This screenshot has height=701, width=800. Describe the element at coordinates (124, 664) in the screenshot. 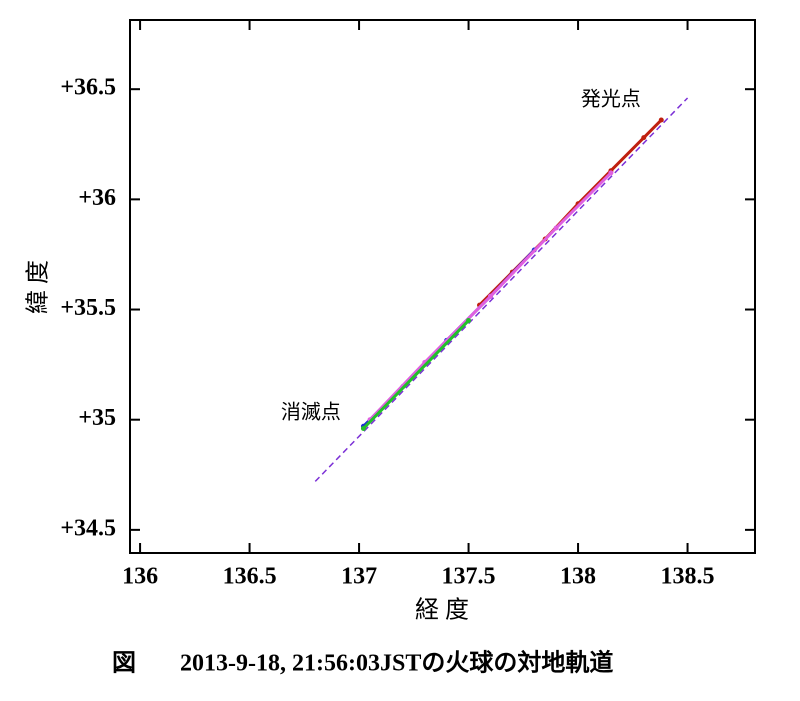

I see `caption-prefix: 図` at that location.